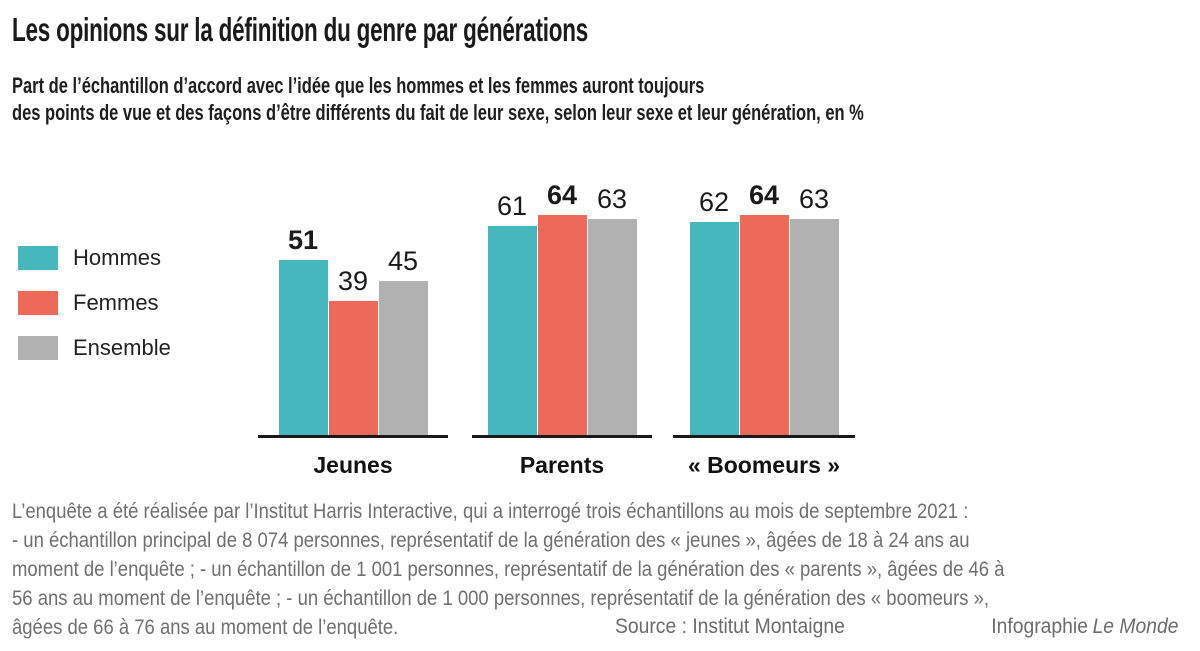  Describe the element at coordinates (303, 240) in the screenshot. I see `bar-value-label: 51` at that location.